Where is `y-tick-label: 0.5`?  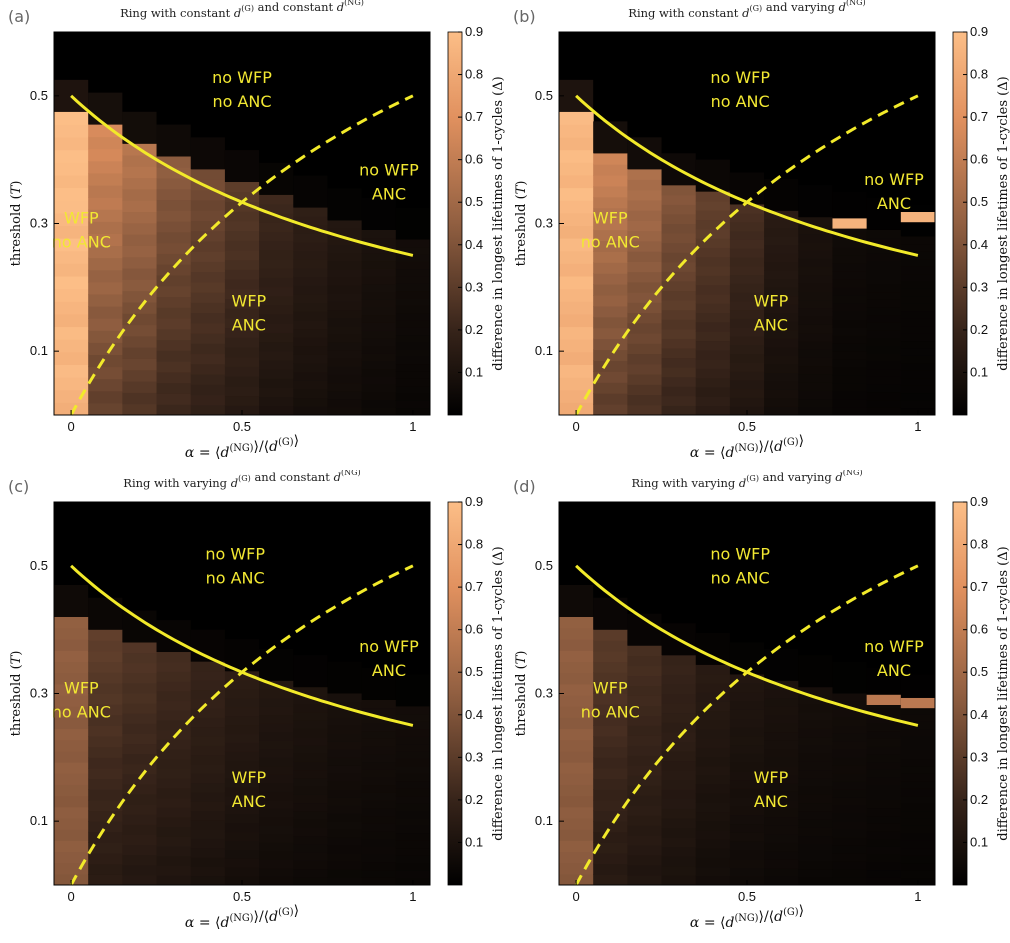
y-tick-label: 0.5 is located at coordinates (39, 95).